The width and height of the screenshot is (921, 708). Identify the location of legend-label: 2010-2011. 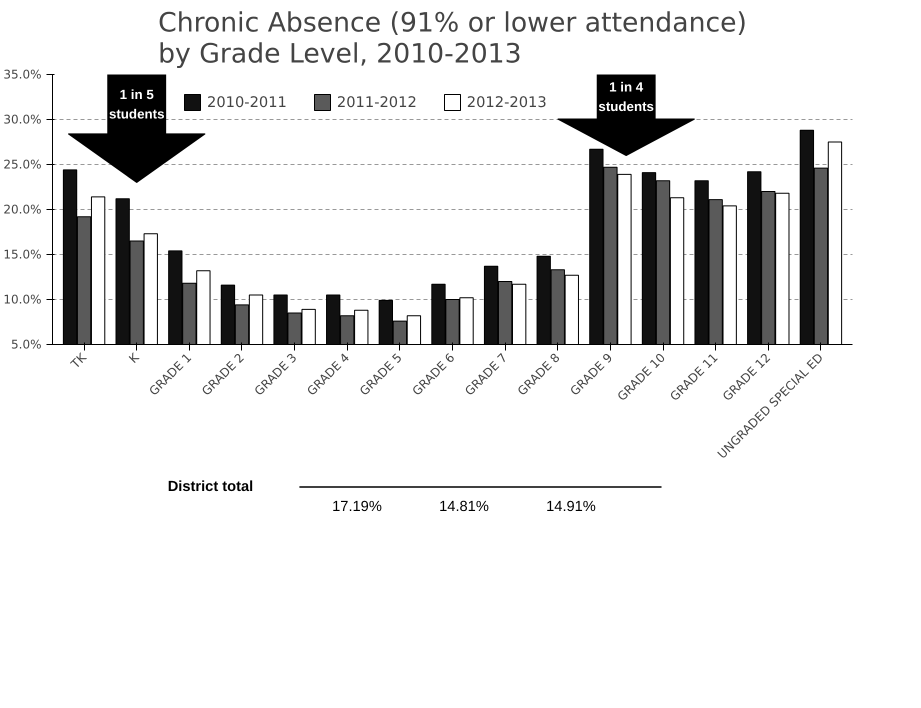
(247, 102).